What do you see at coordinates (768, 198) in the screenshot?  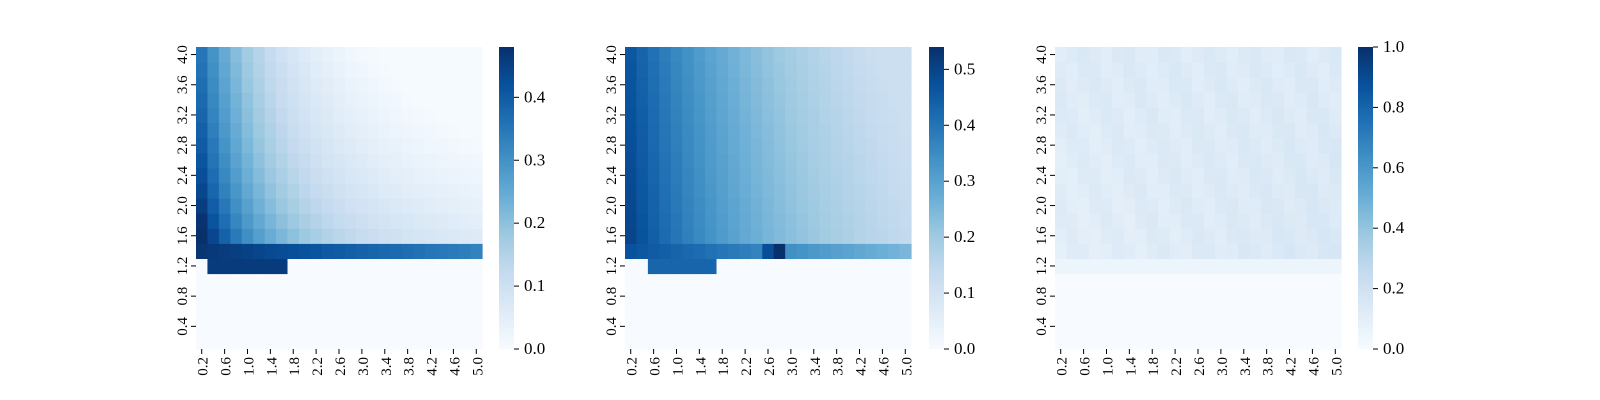 I see `heatmap-cells` at bounding box center [768, 198].